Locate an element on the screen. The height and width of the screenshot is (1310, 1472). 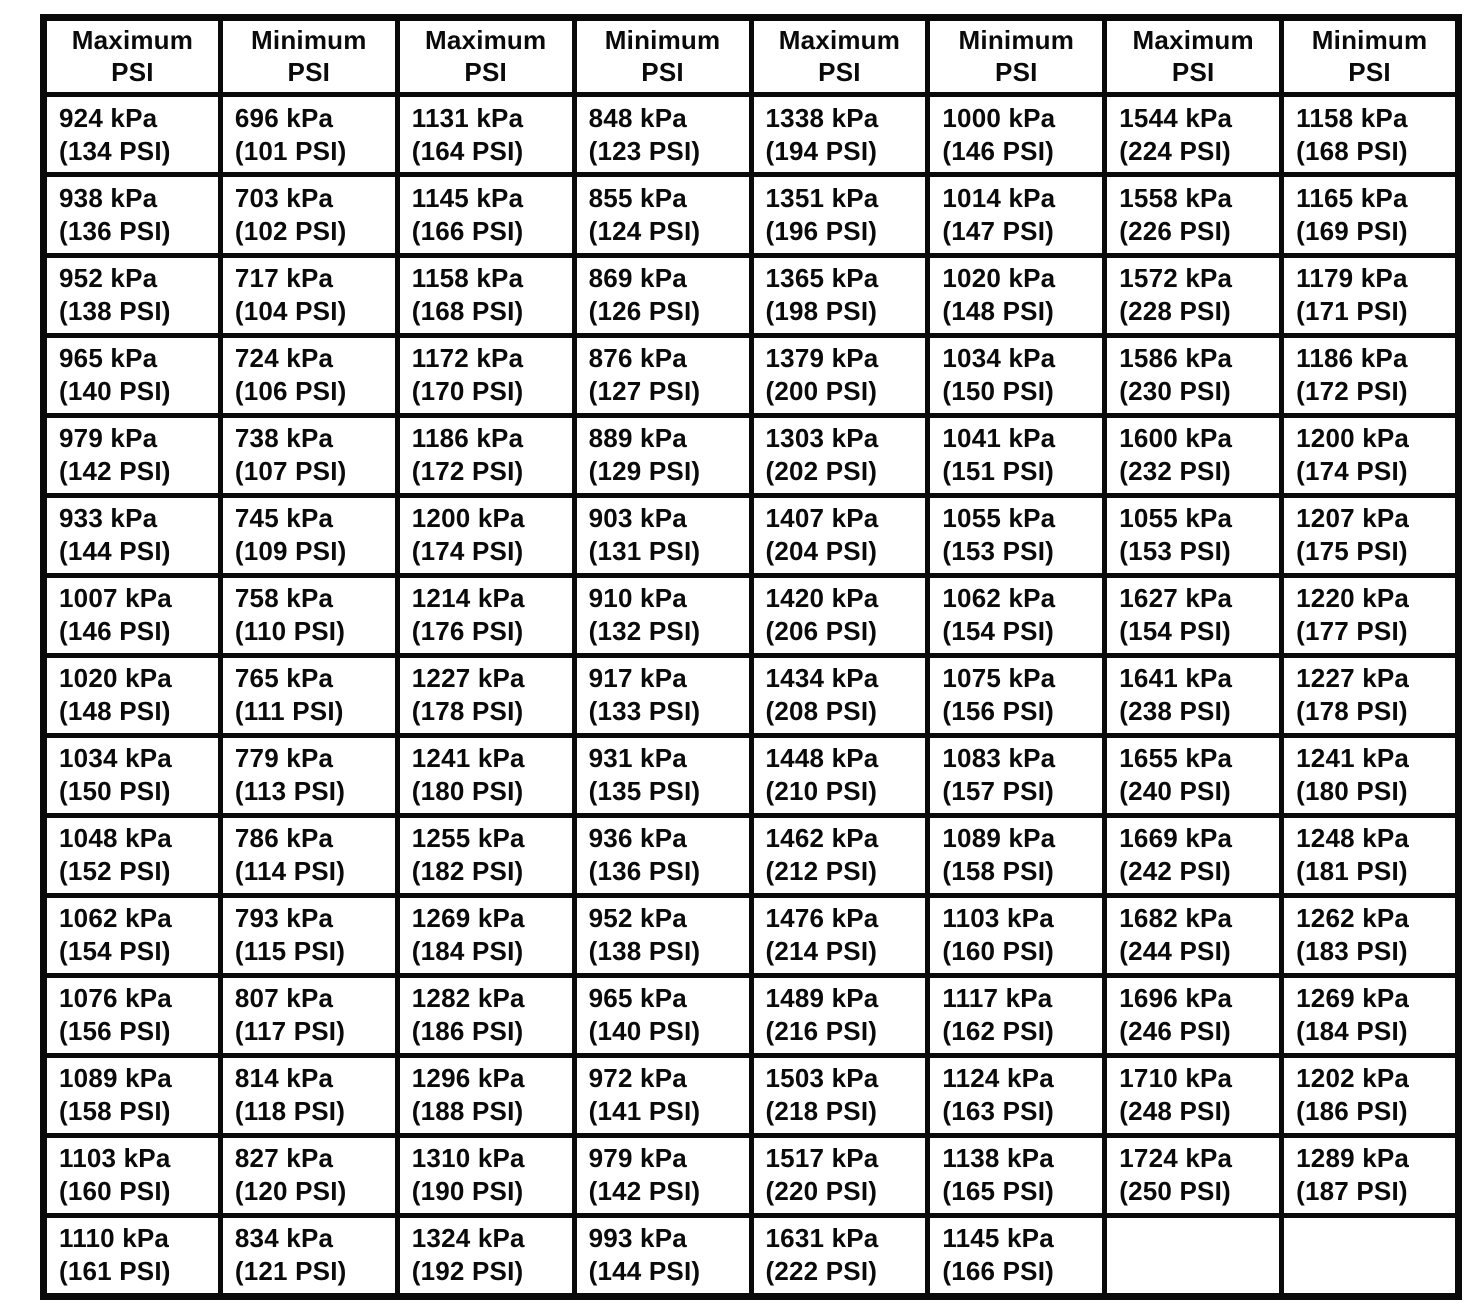
psi-value: (131 PSI) is located at coordinates (644, 551).